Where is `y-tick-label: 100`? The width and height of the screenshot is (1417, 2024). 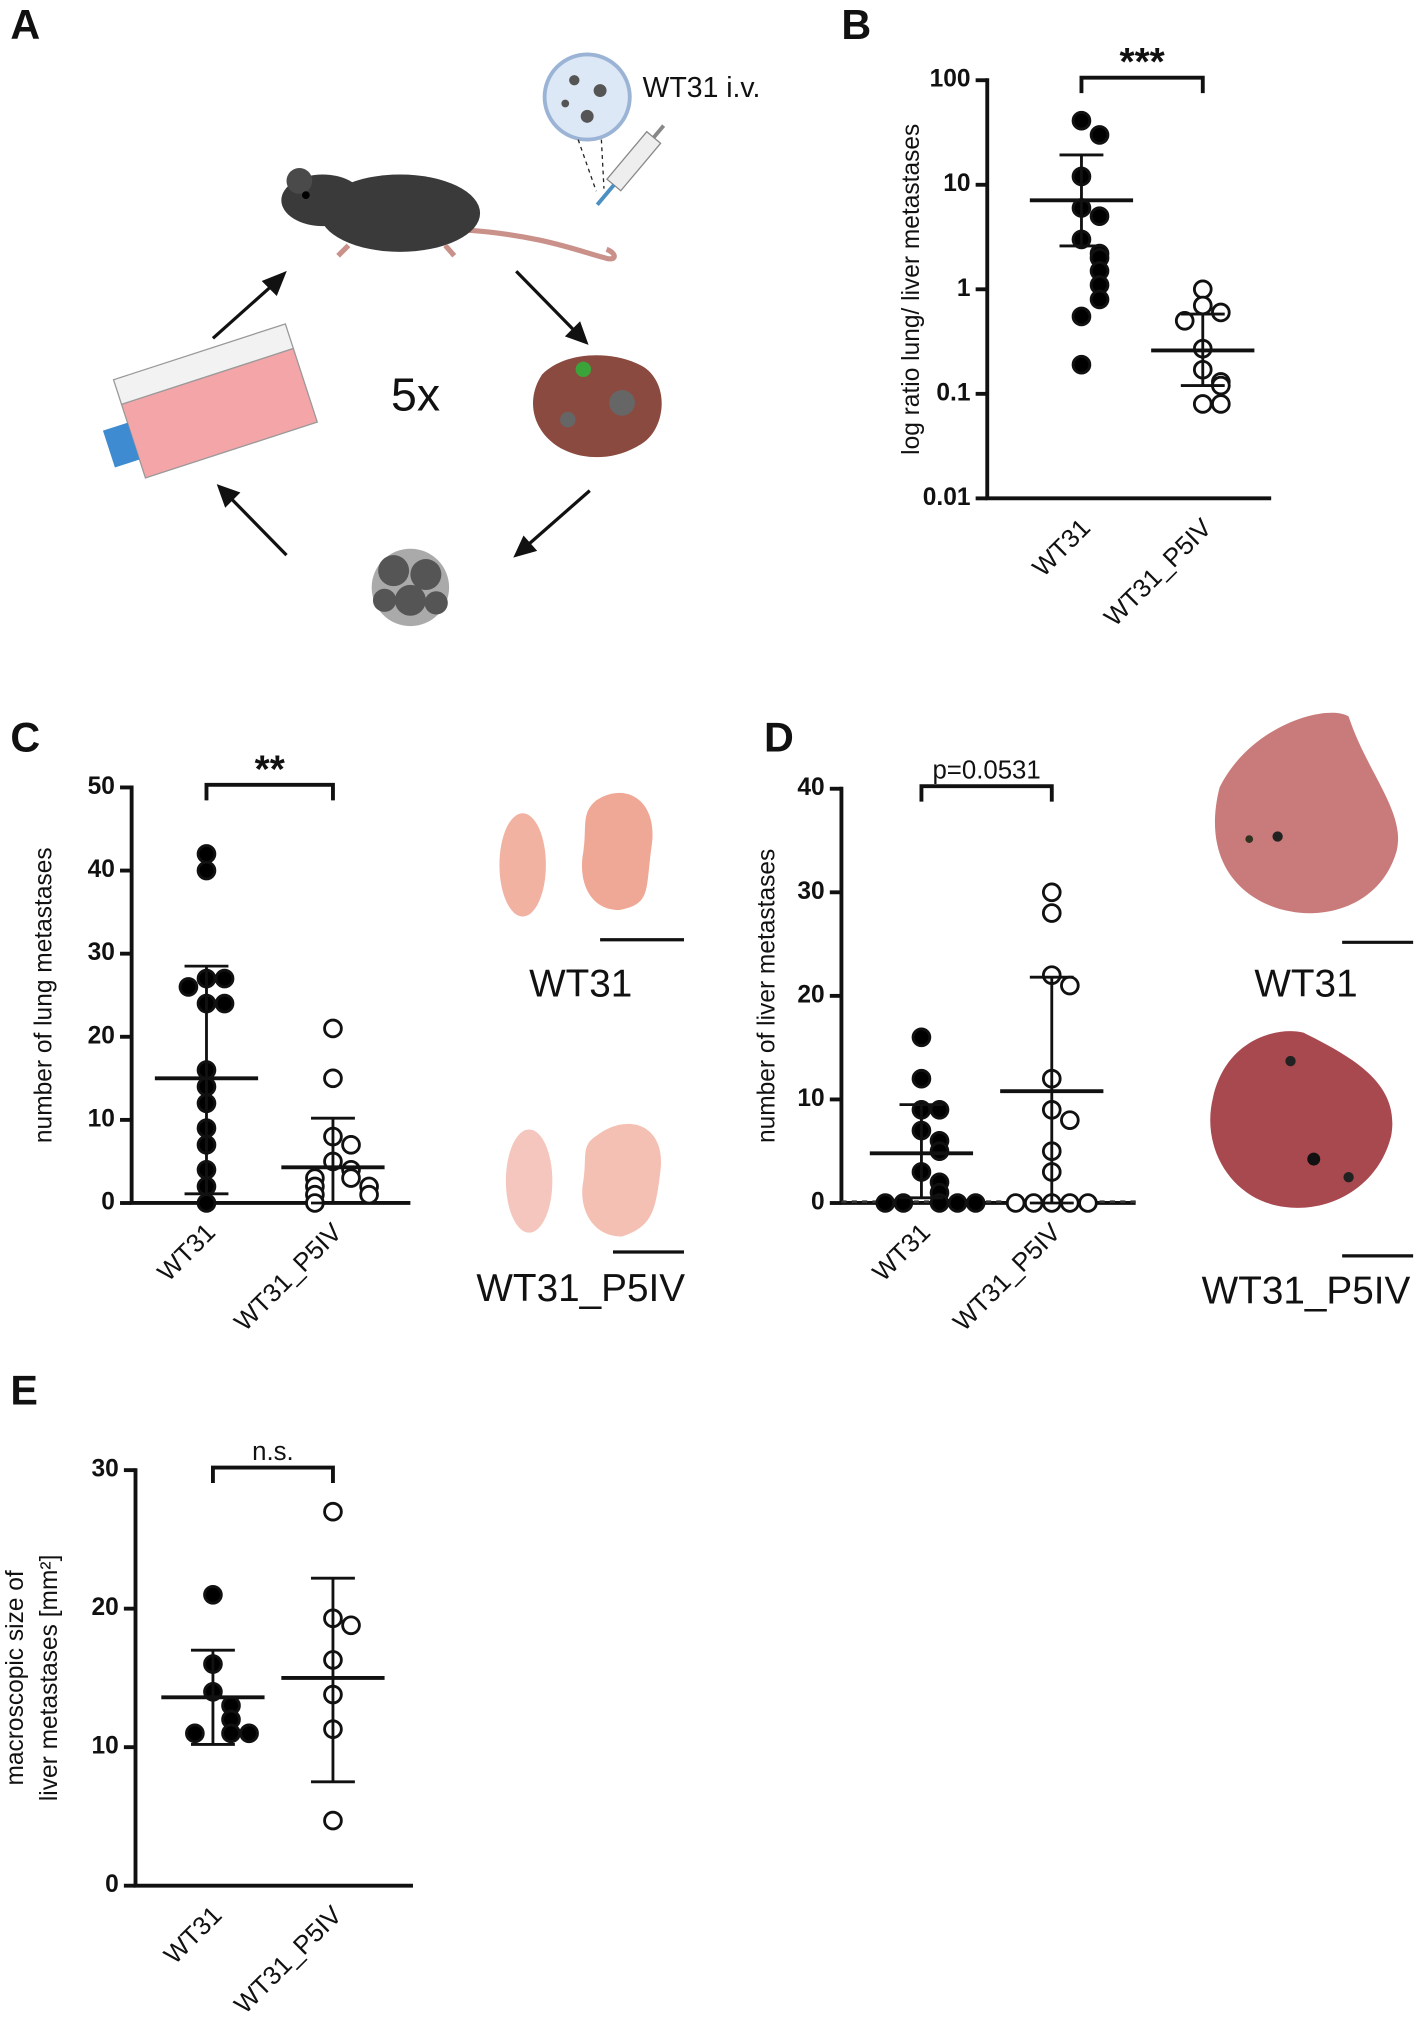
y-tick-label: 100 is located at coordinates (950, 79).